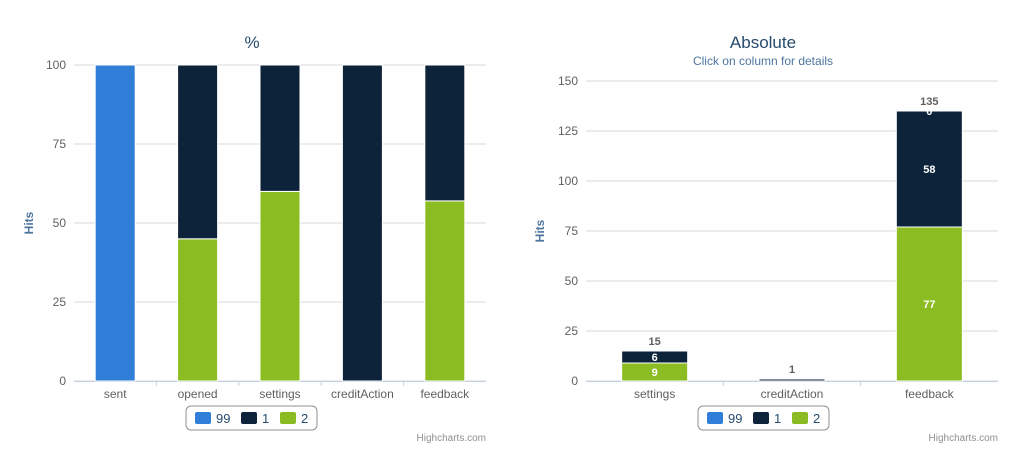  Describe the element at coordinates (929, 112) in the screenshot. I see `segment-data-label: 0` at that location.